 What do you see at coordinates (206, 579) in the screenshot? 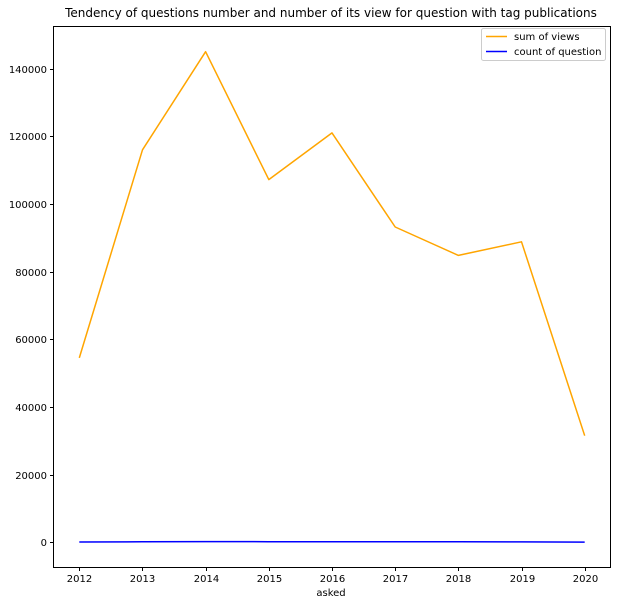
I see `x-tick-label: 2014` at bounding box center [206, 579].